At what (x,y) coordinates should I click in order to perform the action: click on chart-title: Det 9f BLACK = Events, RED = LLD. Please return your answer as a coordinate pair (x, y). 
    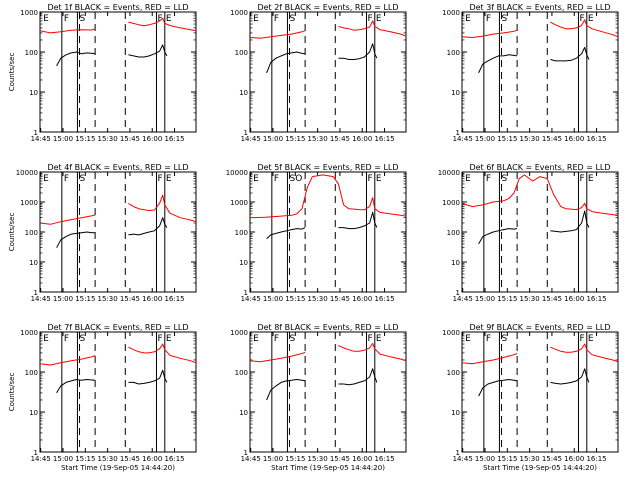
    Looking at the image, I should click on (539, 327).